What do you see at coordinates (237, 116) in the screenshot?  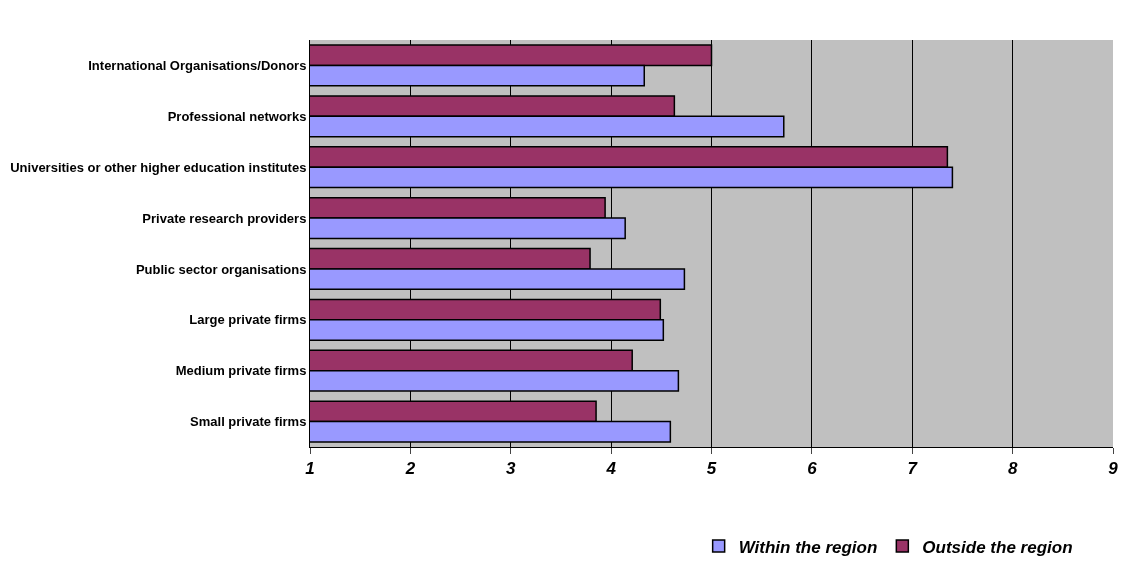 I see `y-tick-label: Professional networks` at bounding box center [237, 116].